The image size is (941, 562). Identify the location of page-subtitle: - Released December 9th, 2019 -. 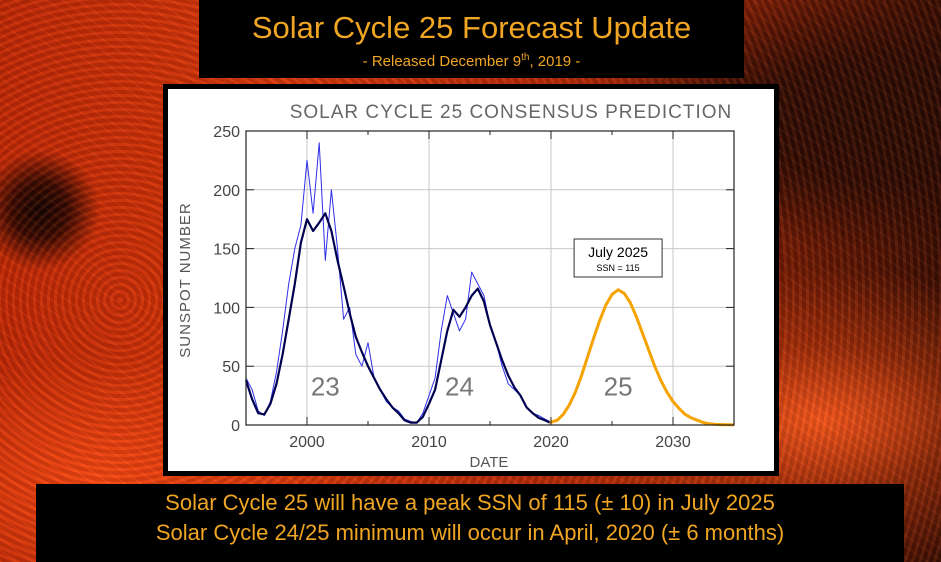
(471, 60).